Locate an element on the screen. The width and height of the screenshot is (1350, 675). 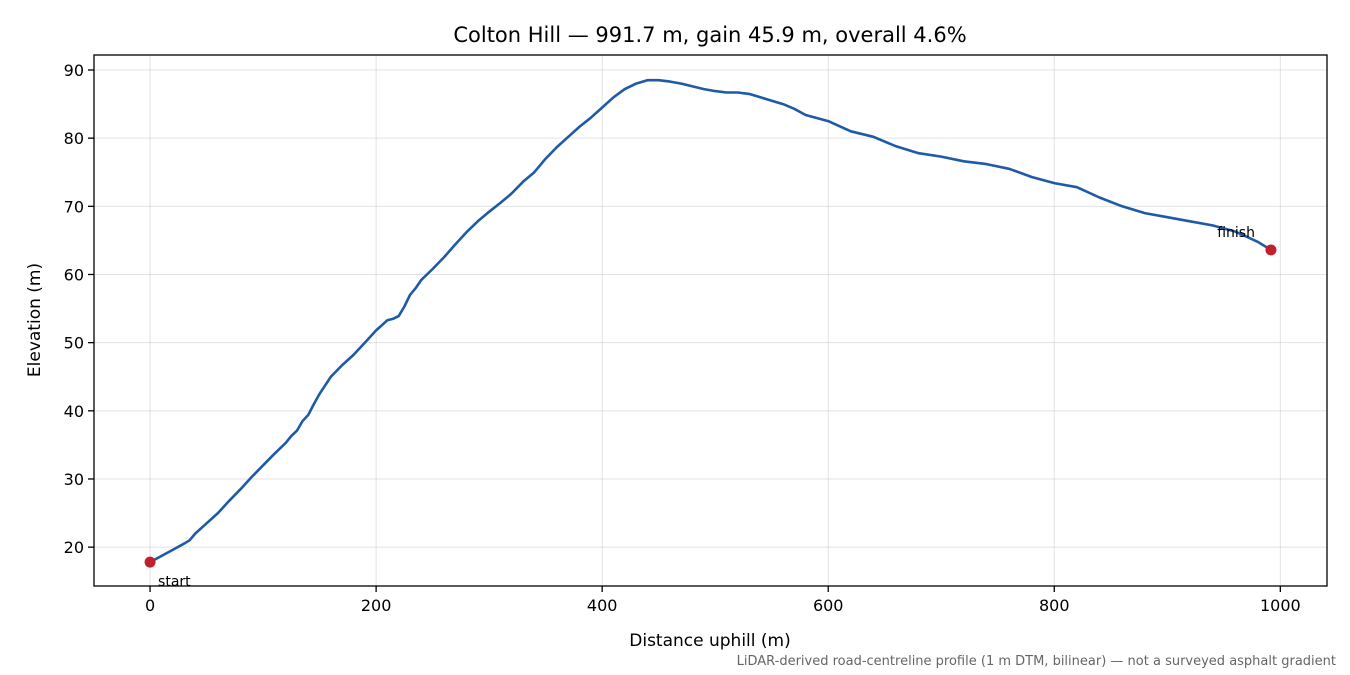
y-axis-label: Elevation (m) is located at coordinates (35, 320).